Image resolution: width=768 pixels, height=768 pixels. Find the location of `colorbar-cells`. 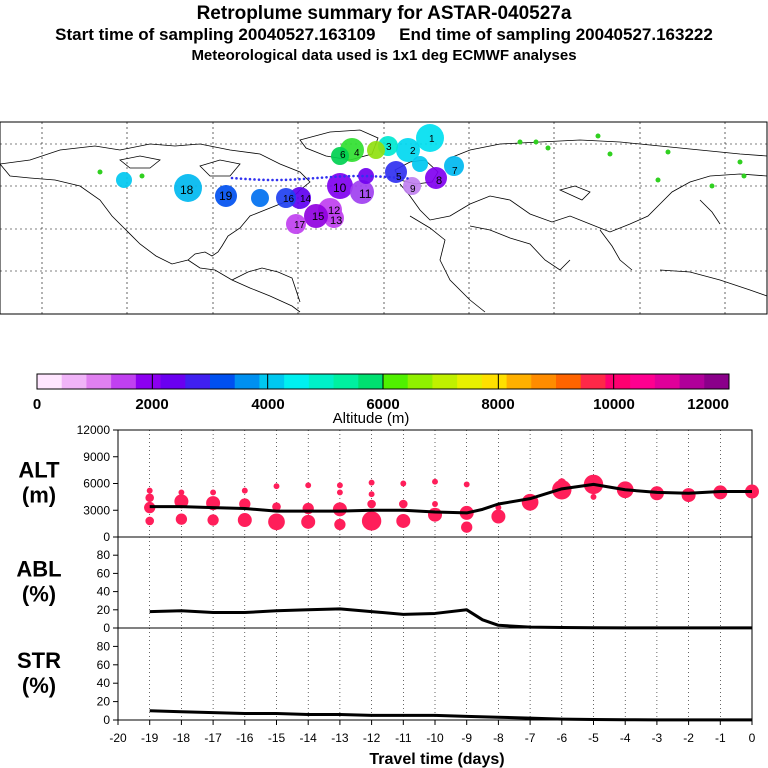

colorbar-cells is located at coordinates (383, 381).